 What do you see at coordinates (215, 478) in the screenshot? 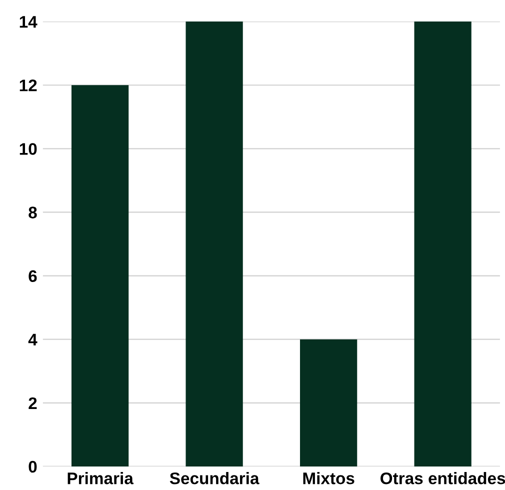
I see `x-tick-label: Secundaria` at bounding box center [215, 478].